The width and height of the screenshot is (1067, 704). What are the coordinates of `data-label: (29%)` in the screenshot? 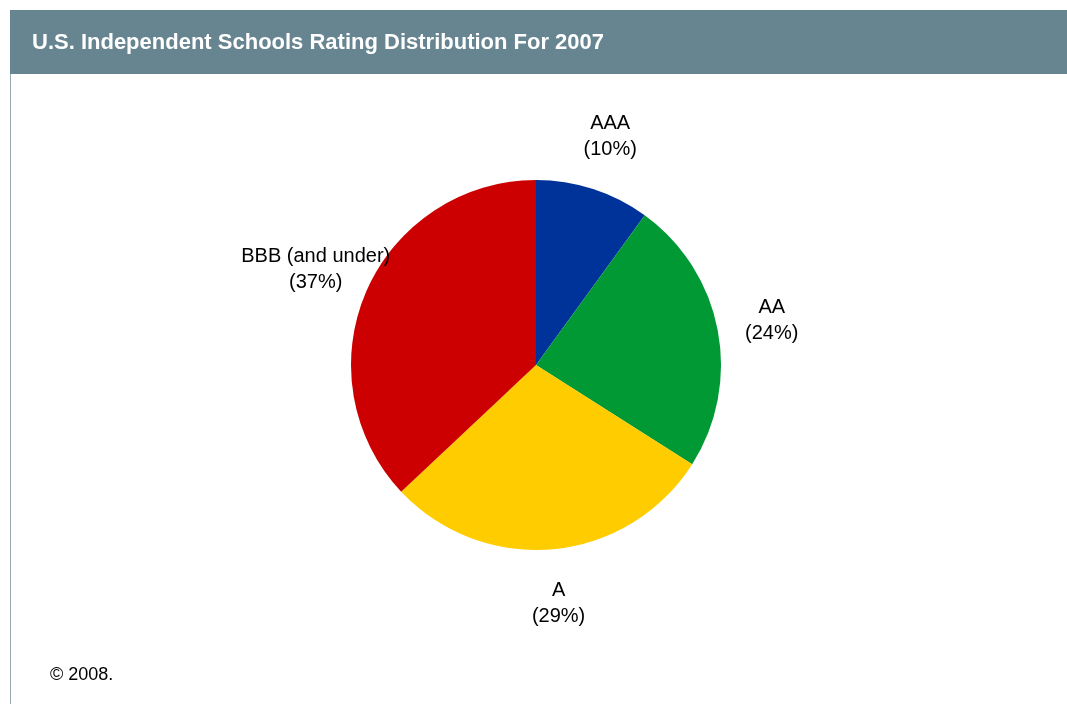 It's located at (558, 615).